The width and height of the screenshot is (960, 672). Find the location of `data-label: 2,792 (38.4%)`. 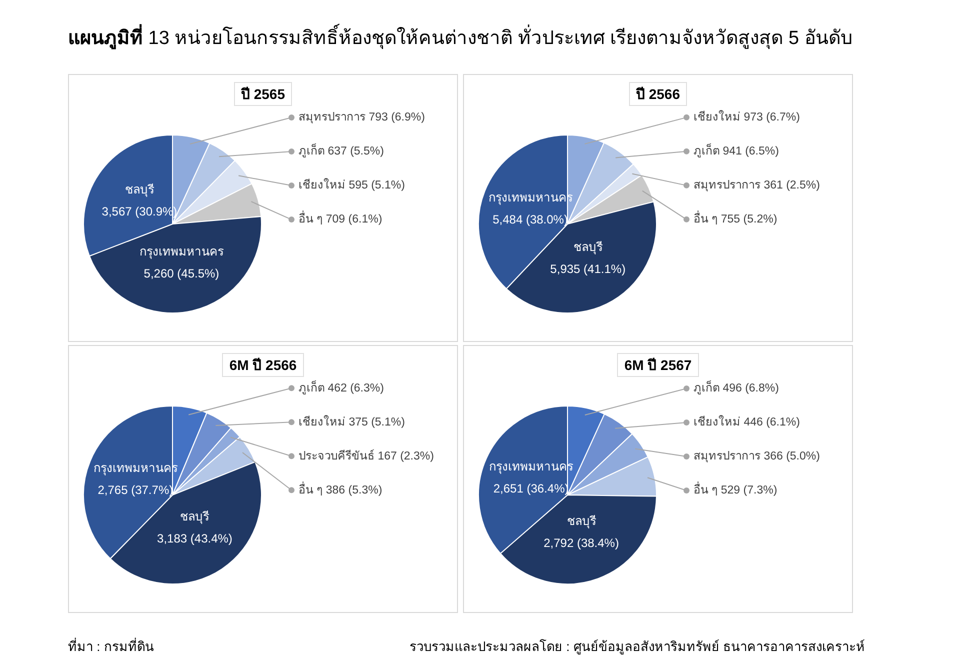

data-label: 2,792 (38.4%) is located at coordinates (581, 543).